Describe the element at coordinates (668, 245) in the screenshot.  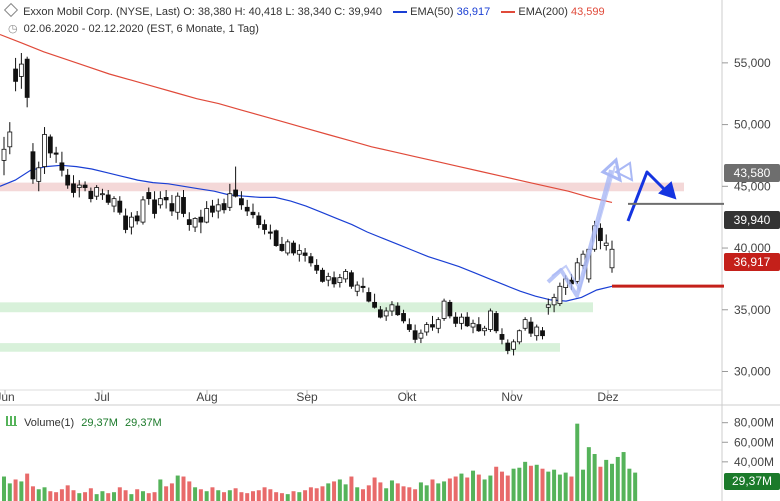
I see `price-level-lines` at that location.